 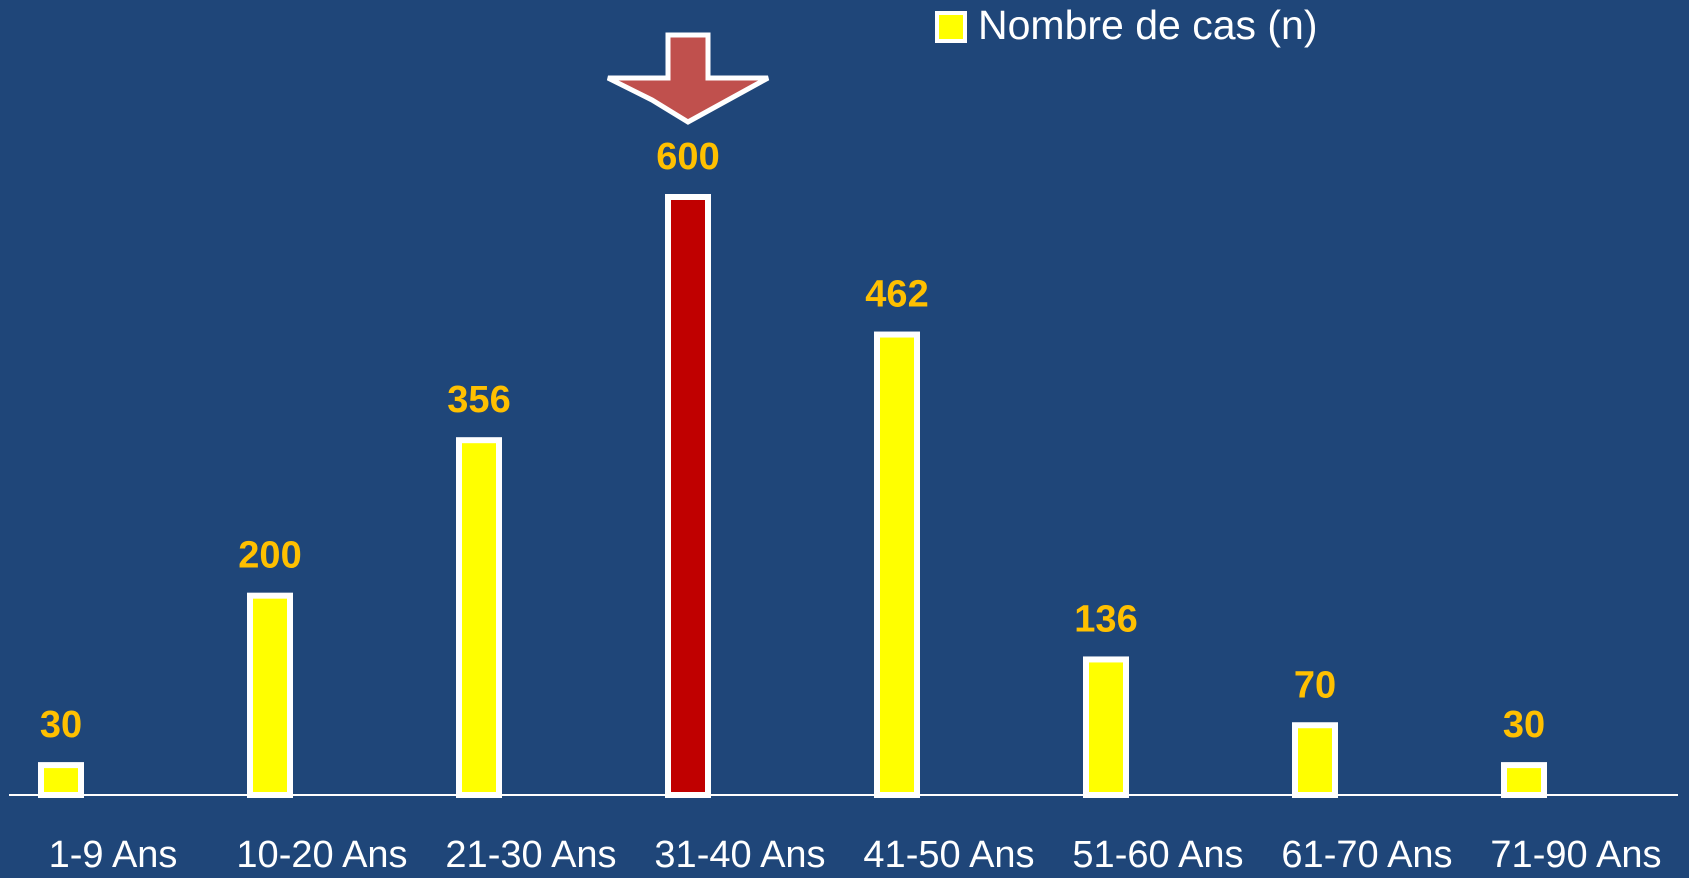 What do you see at coordinates (1575, 855) in the screenshot?
I see `x-tick-label: 71-90 Ans` at bounding box center [1575, 855].